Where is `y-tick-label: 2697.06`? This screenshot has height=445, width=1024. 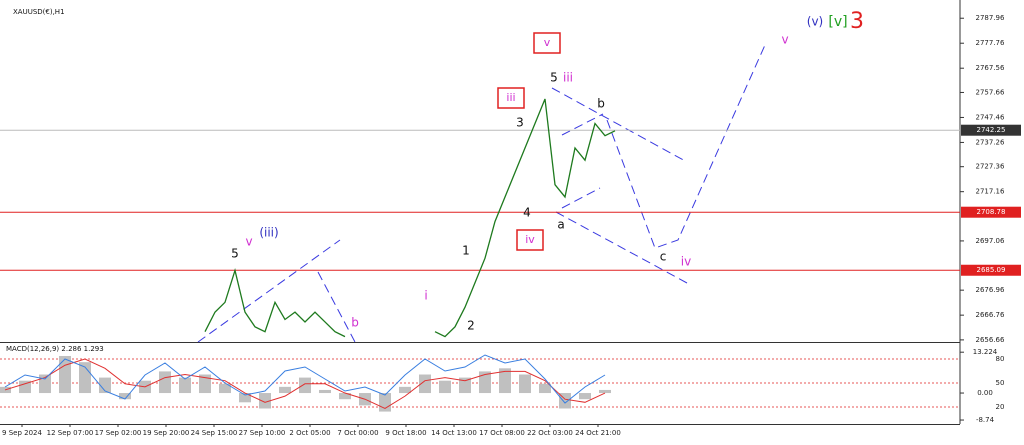 y-tick-label: 2697.06 is located at coordinates (990, 241).